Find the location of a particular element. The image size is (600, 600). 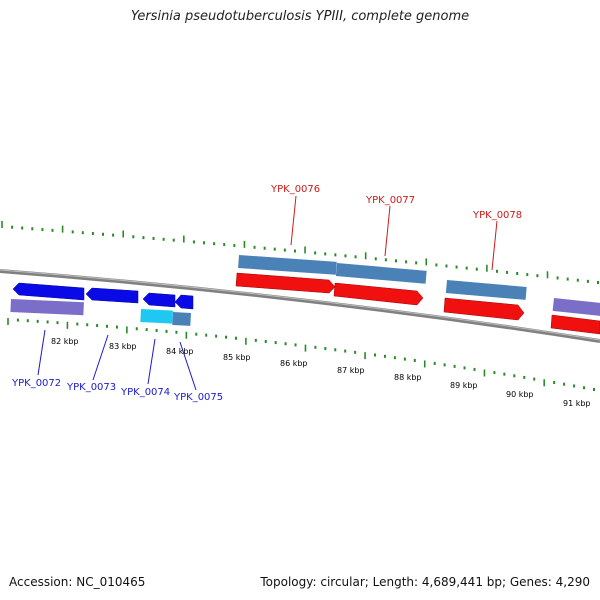

gene-label: YPK_0073 is located at coordinates (91, 387).